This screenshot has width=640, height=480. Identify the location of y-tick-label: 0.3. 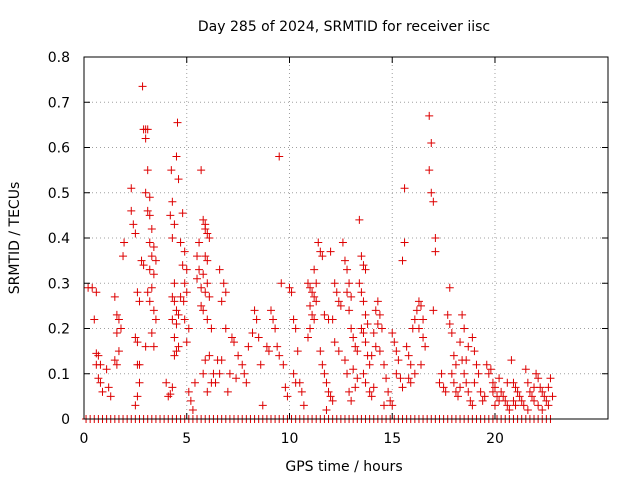
(59, 284).